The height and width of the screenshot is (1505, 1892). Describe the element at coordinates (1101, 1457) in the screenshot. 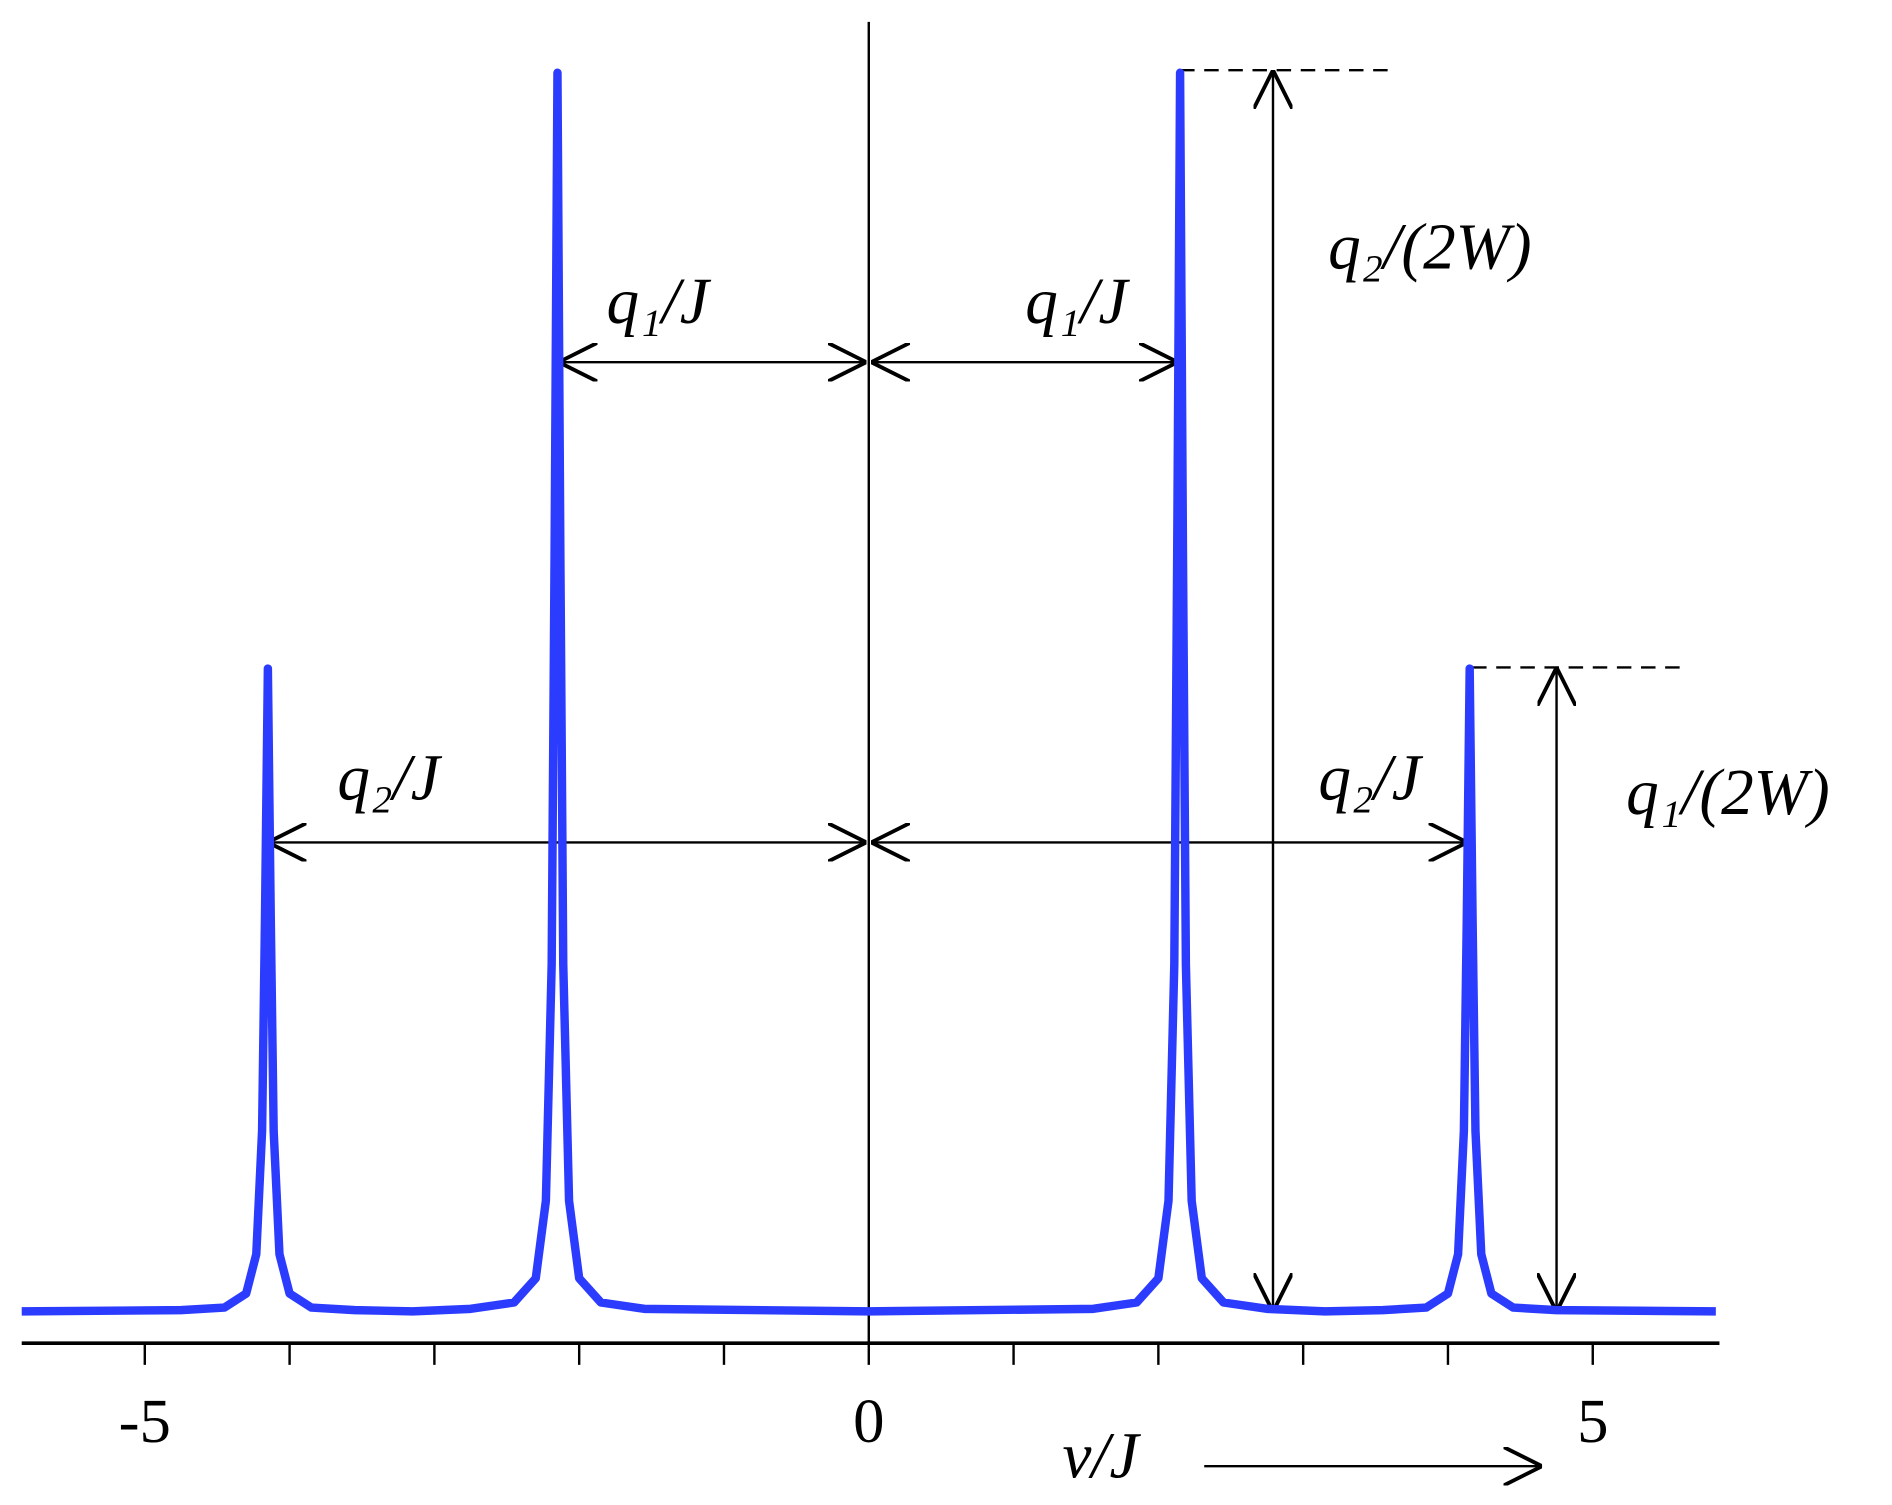

I see `x-axis-label: ν/J` at that location.